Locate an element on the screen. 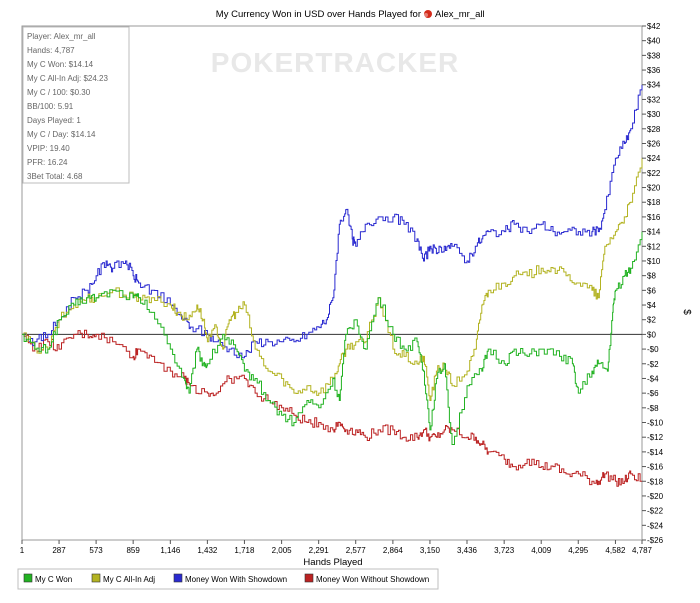  stats-line: My C Won: $14.14 is located at coordinates (60, 64).